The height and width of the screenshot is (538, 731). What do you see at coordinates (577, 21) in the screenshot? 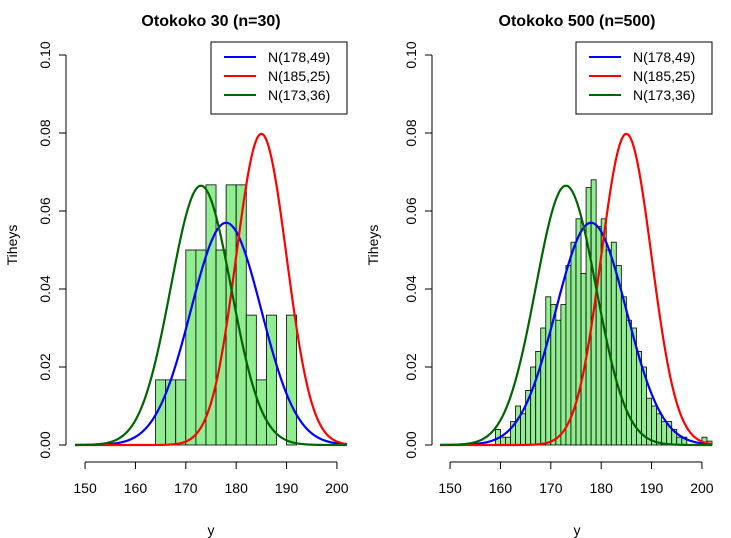
I see `chart-title: Otokoko 500 (n=500)` at bounding box center [577, 21].